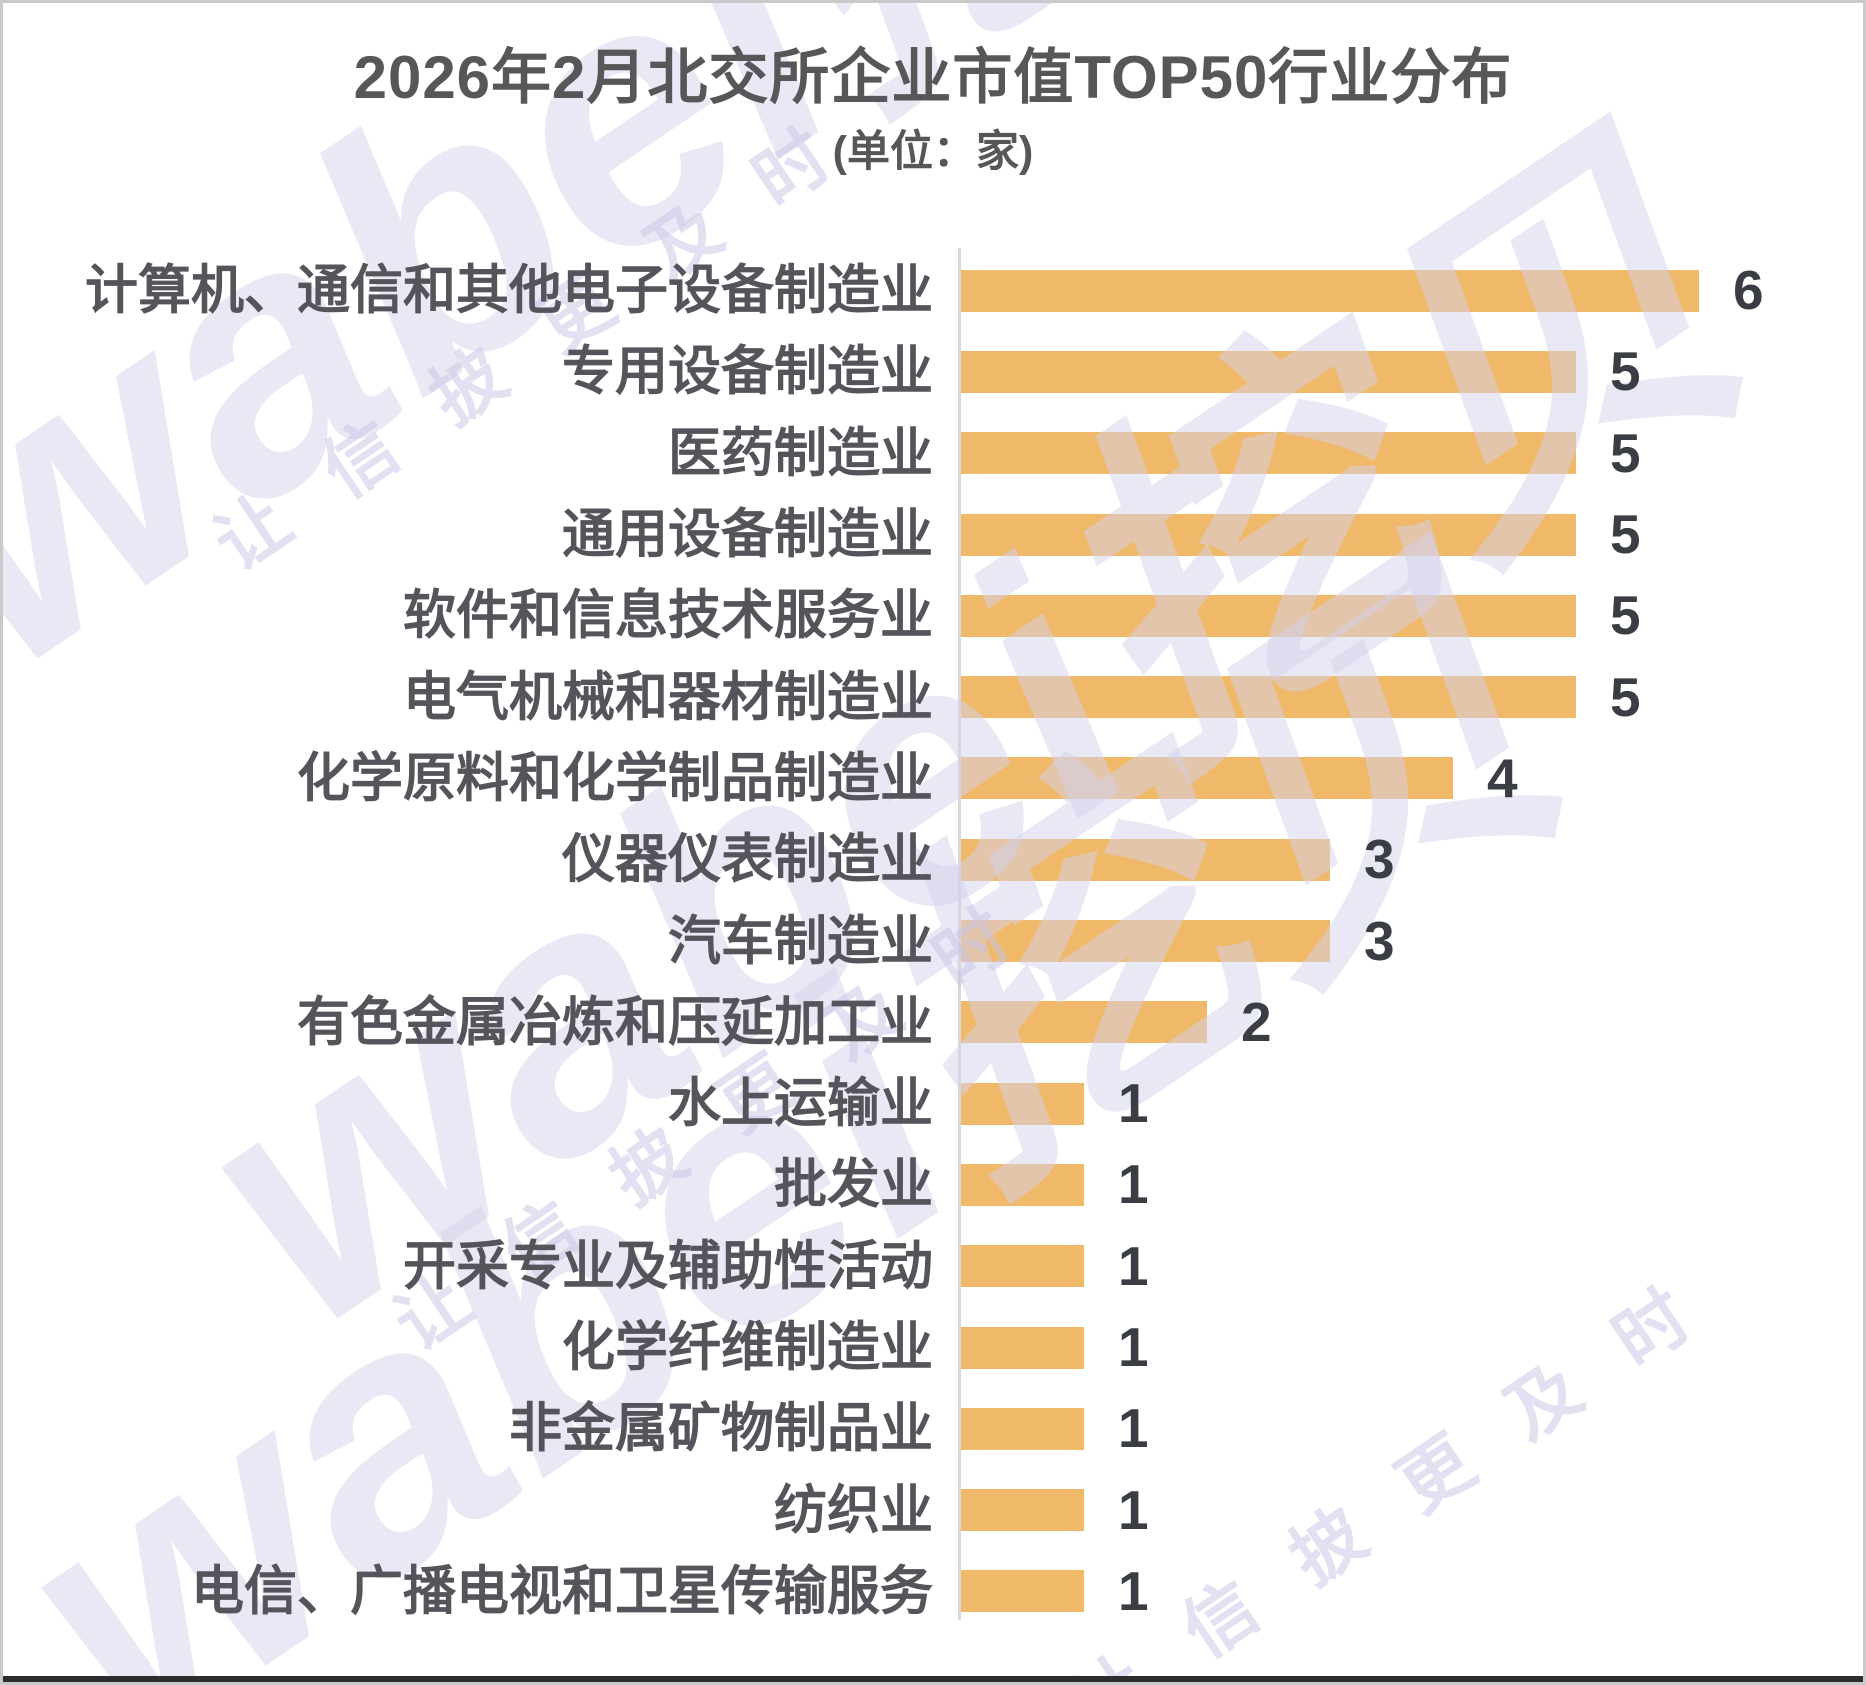 This screenshot has width=1866, height=1685. I want to click on chart-row: 电气机械和器材制造业 5, so click(933, 696).